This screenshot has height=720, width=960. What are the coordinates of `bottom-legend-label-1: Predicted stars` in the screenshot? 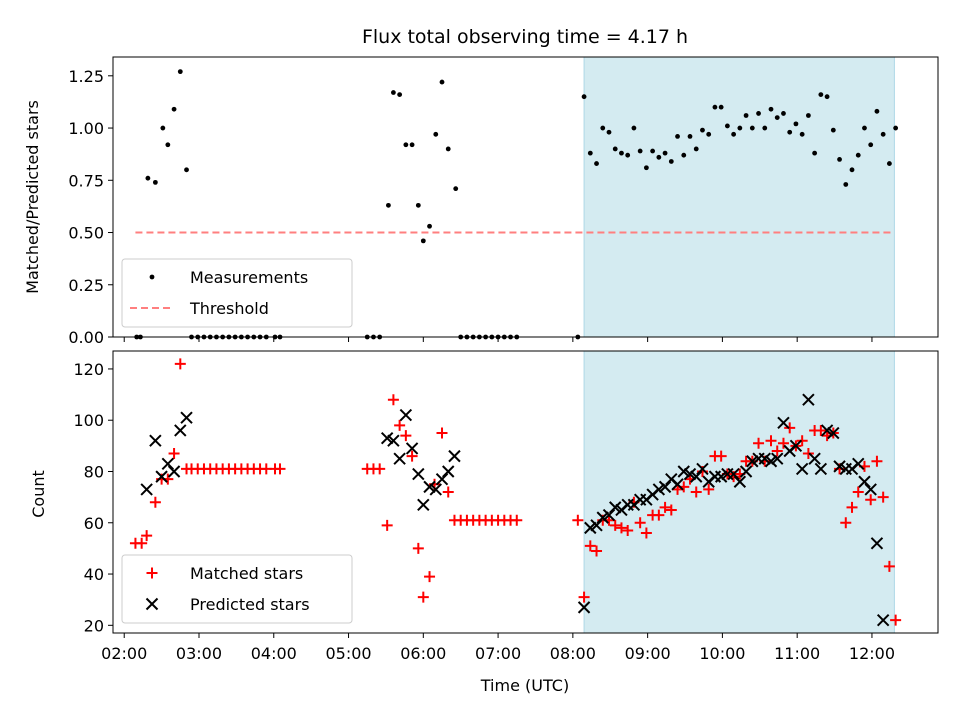 It's located at (250, 604).